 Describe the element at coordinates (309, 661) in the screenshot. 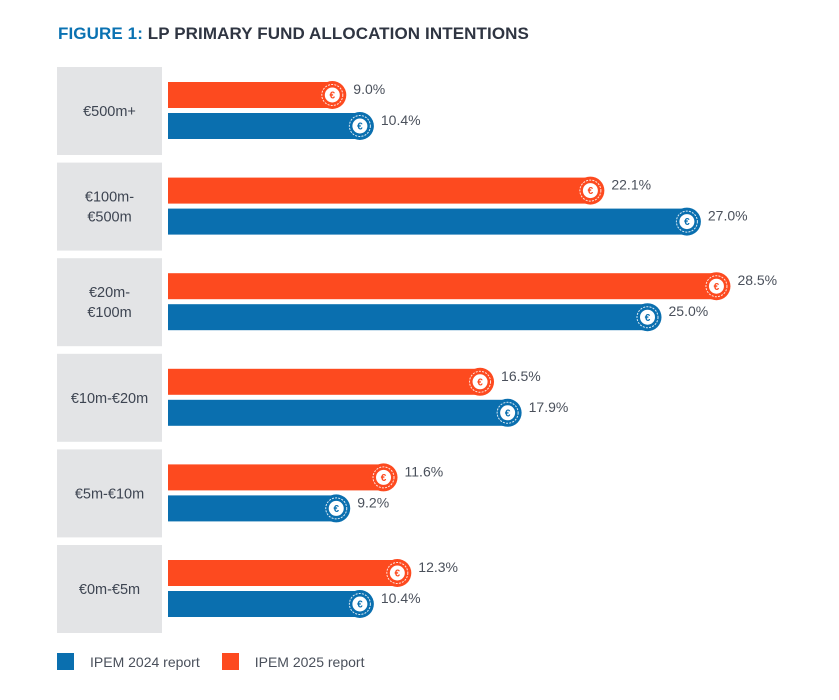

I see `legend-label-2025: IPEM 2025 report` at that location.